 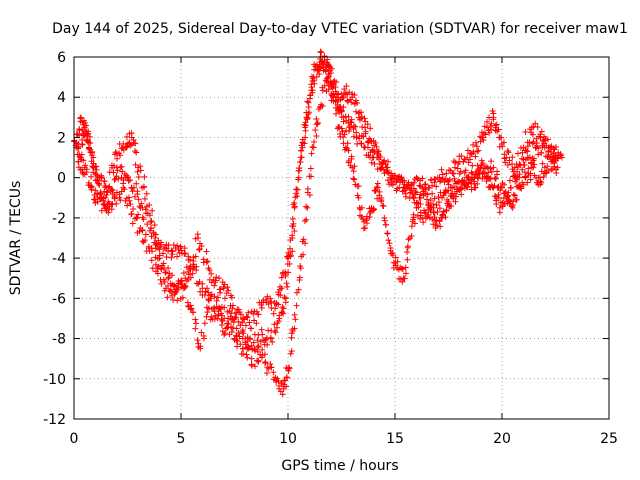 I want to click on y-tick-label: -10, so click(x=54, y=380).